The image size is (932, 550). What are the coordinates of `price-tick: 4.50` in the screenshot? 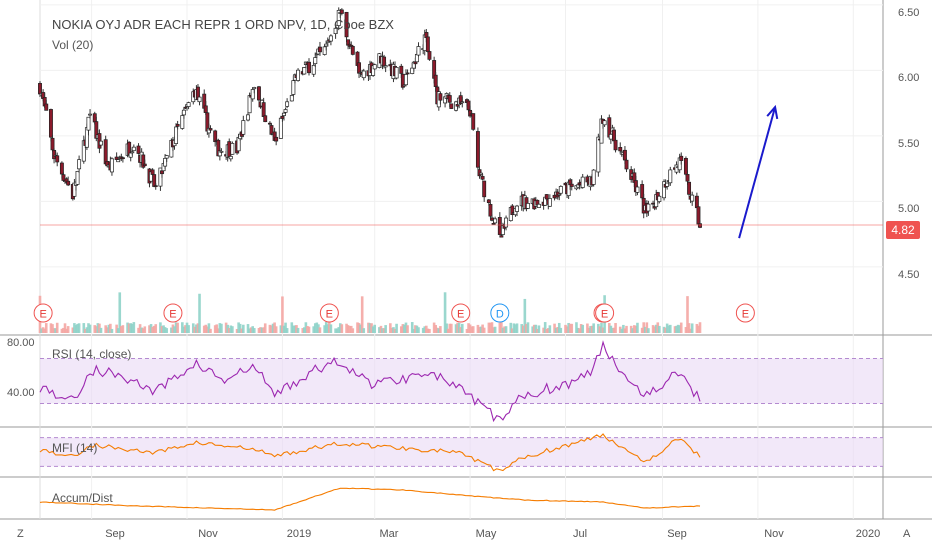 It's located at (909, 275).